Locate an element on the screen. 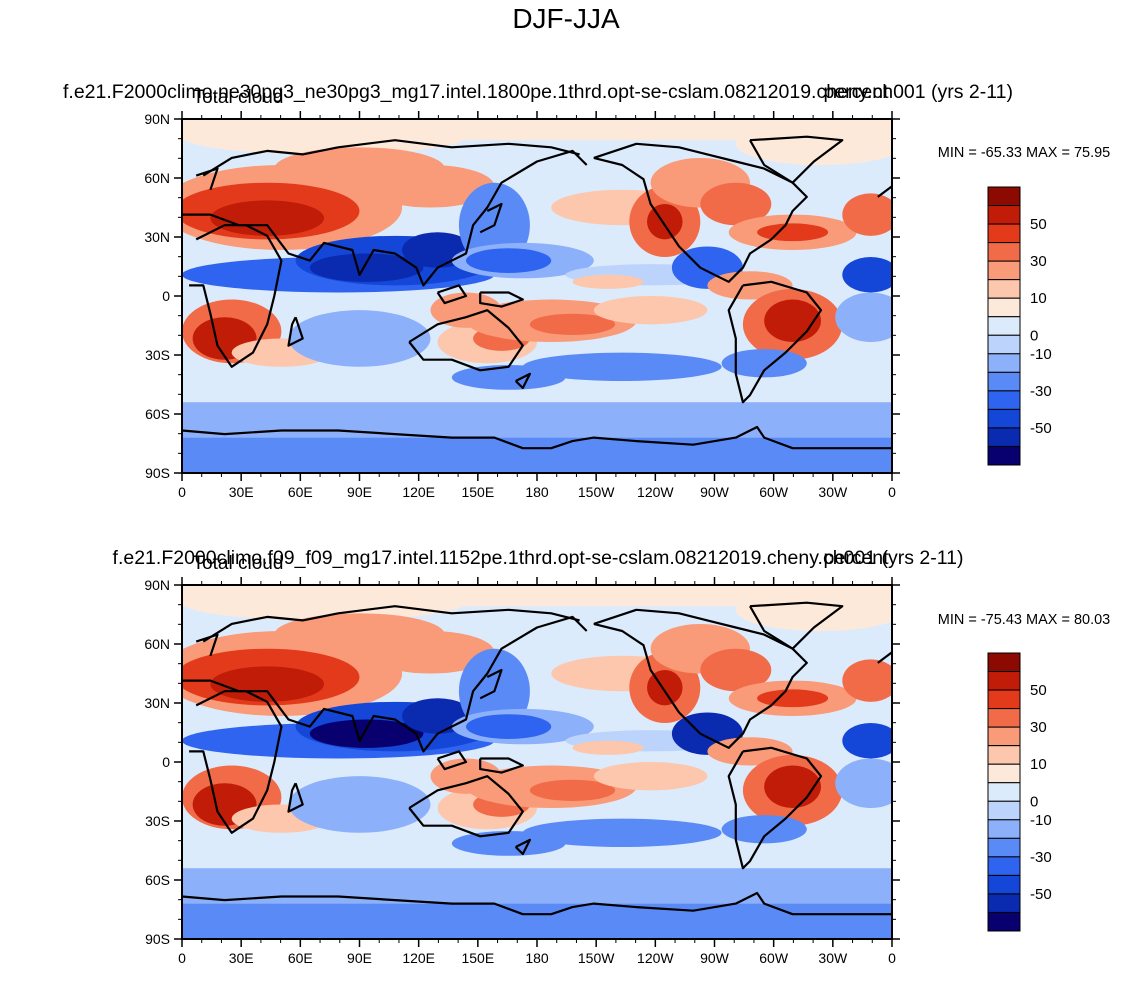 The image size is (1129, 981). contour-band is located at coordinates (537, 420).